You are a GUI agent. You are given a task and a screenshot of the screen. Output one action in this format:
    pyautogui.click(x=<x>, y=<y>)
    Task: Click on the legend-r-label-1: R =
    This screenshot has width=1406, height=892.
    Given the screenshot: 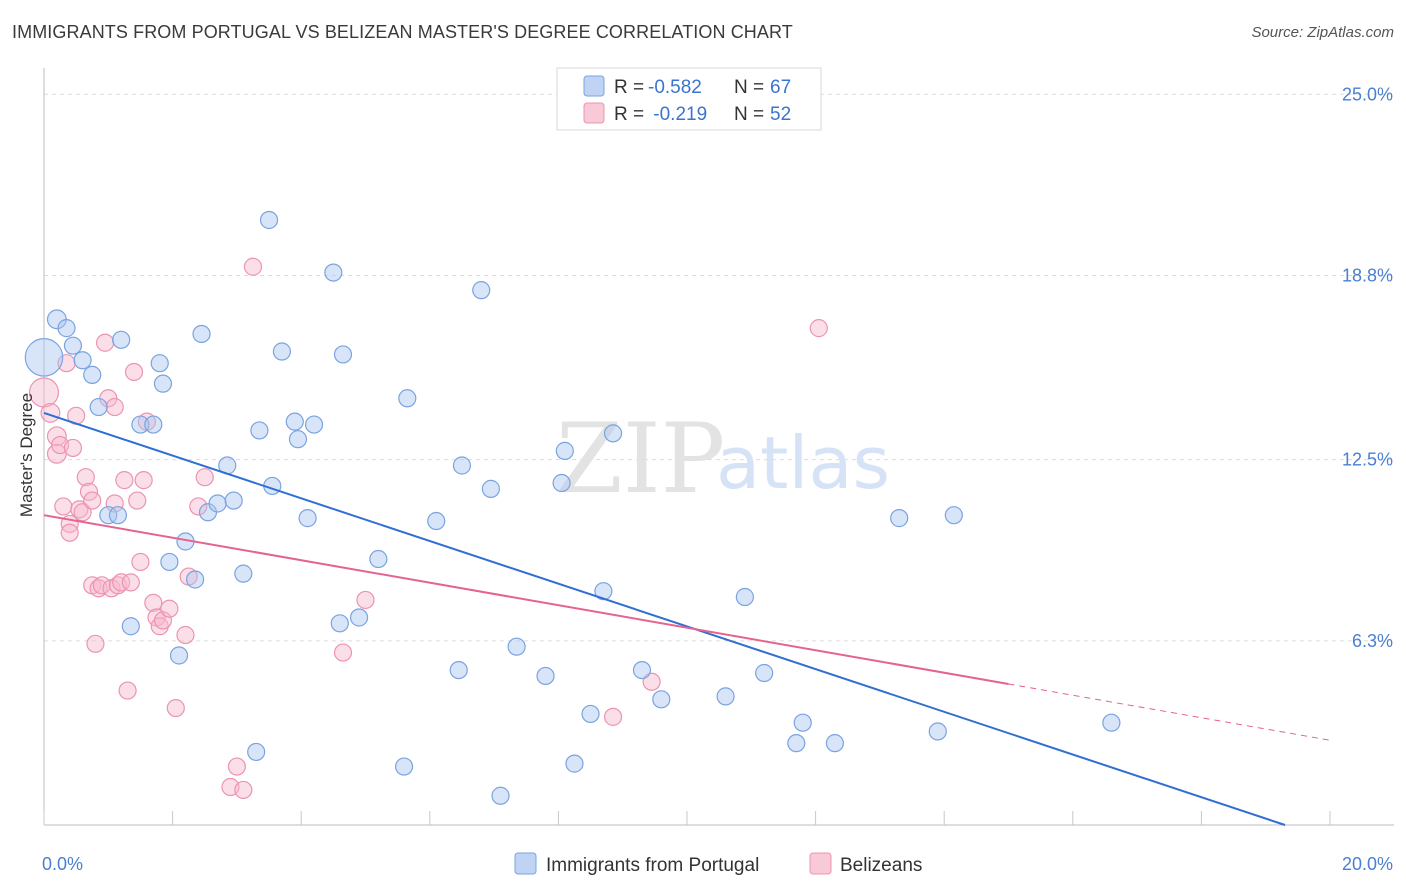 What is the action you would take?
    pyautogui.click(x=629, y=87)
    